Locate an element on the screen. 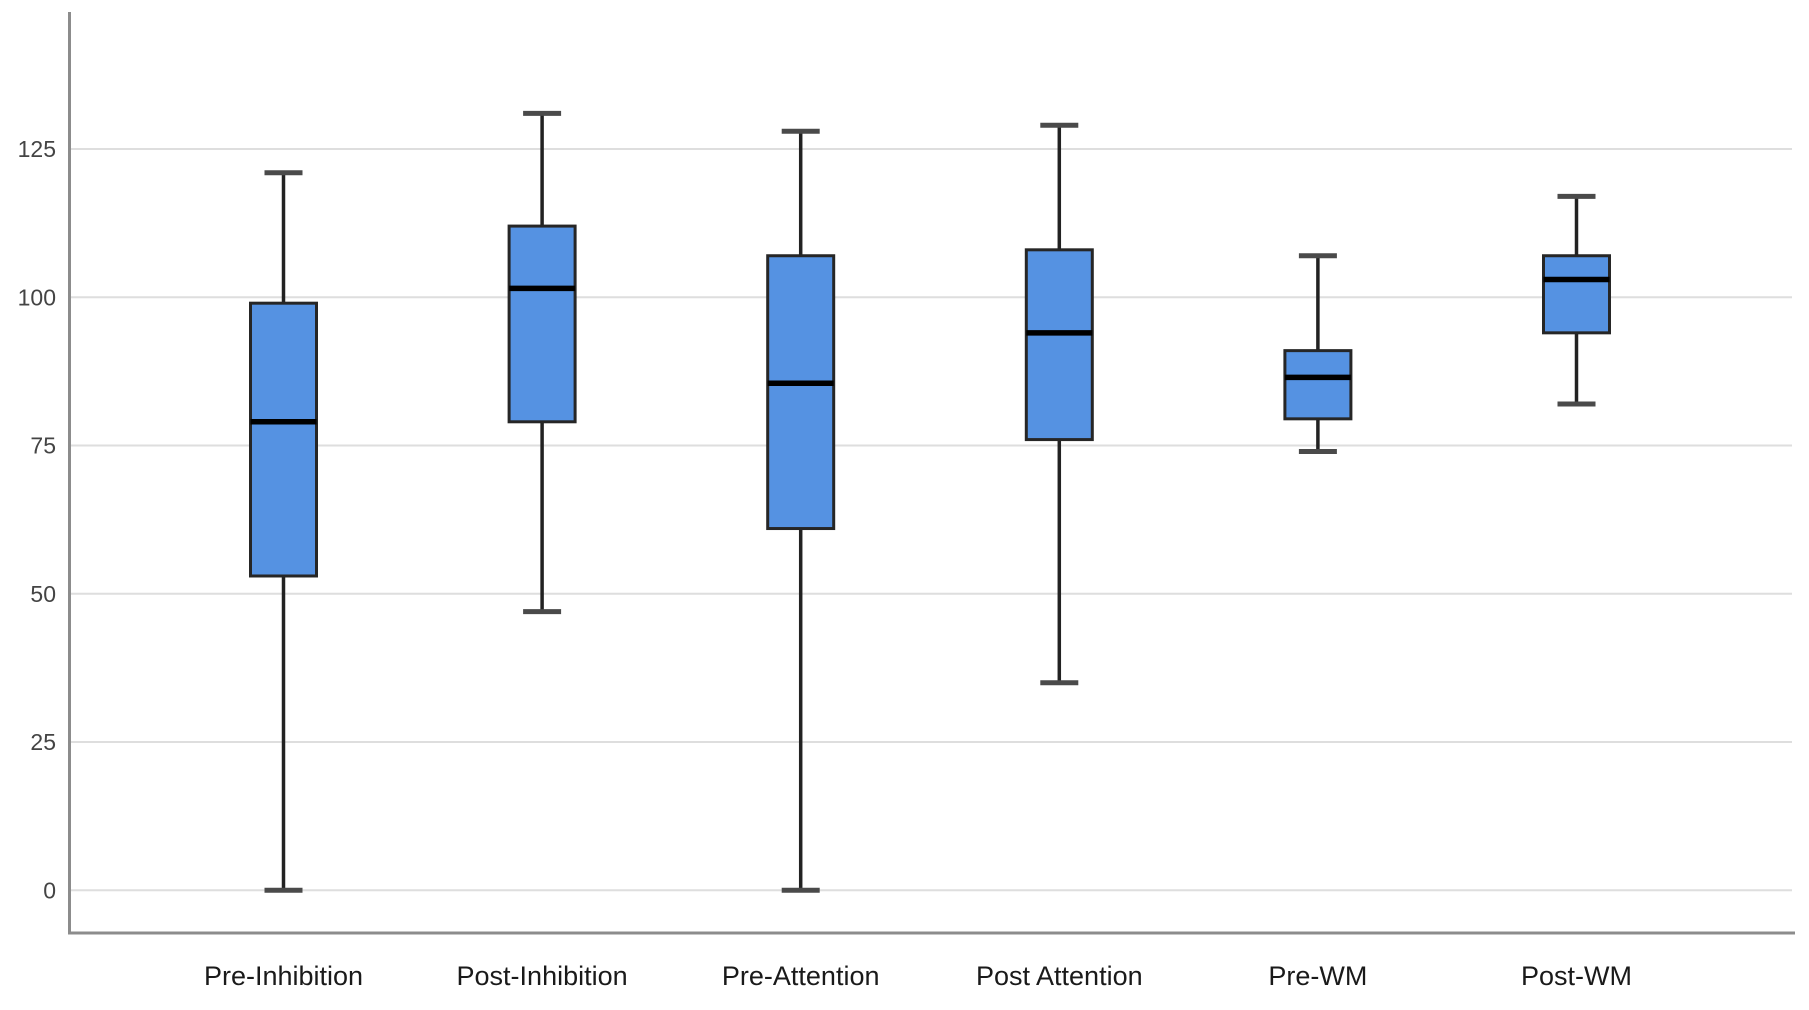 The width and height of the screenshot is (1809, 1010). y-tick-label: 0 is located at coordinates (49, 890).